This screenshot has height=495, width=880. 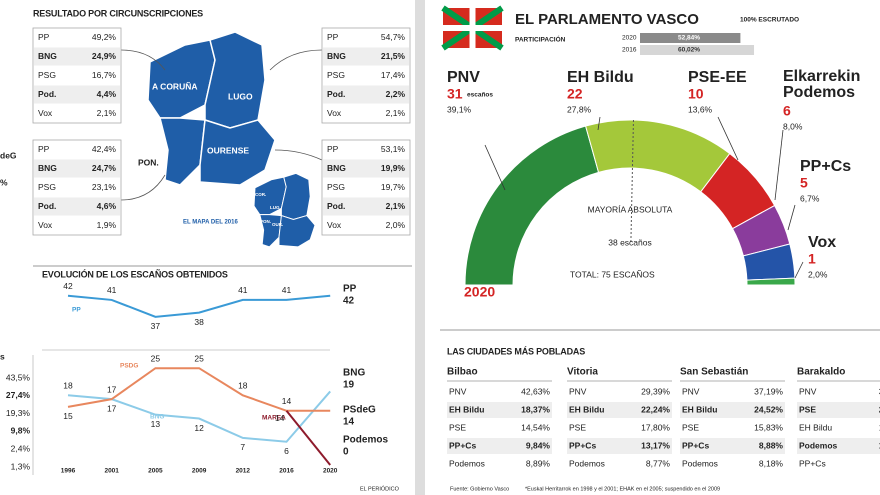 I want to click on label: Barakaldo, so click(x=821, y=372).